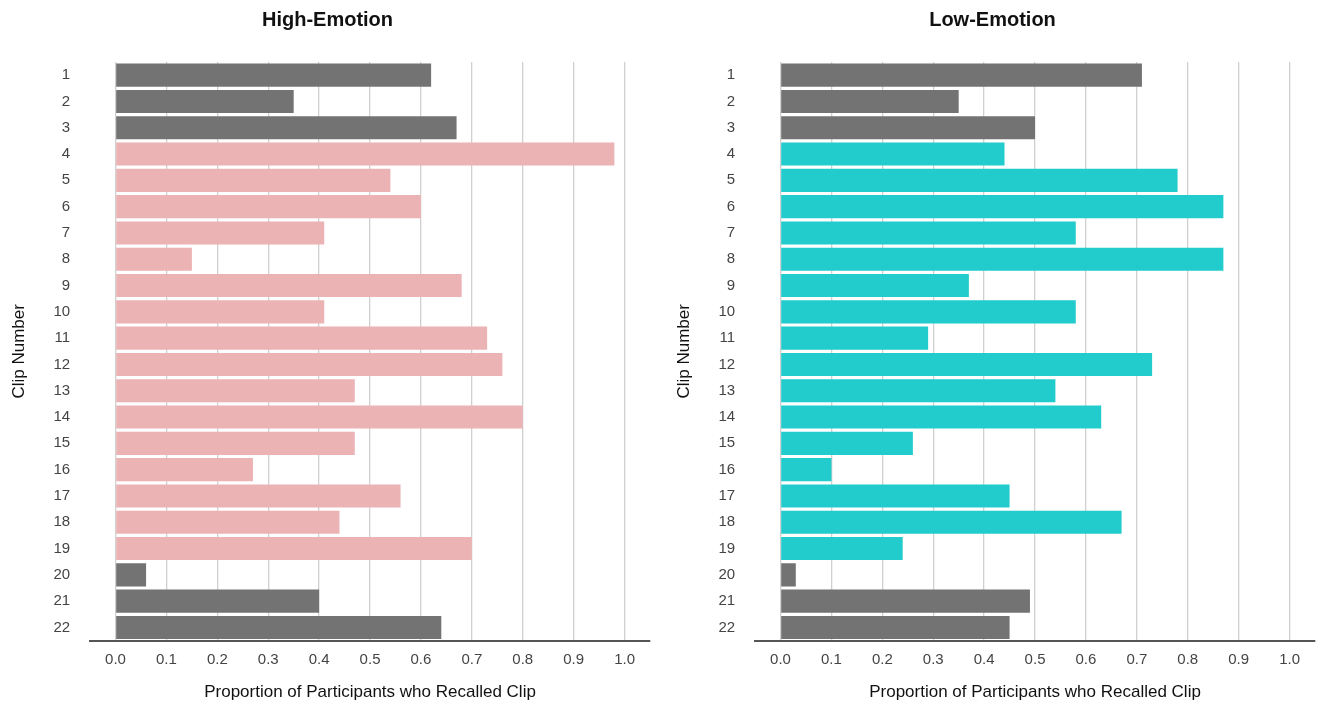 The width and height of the screenshot is (1330, 717). What do you see at coordinates (62, 573) in the screenshot?
I see `y-tick-label: 20` at bounding box center [62, 573].